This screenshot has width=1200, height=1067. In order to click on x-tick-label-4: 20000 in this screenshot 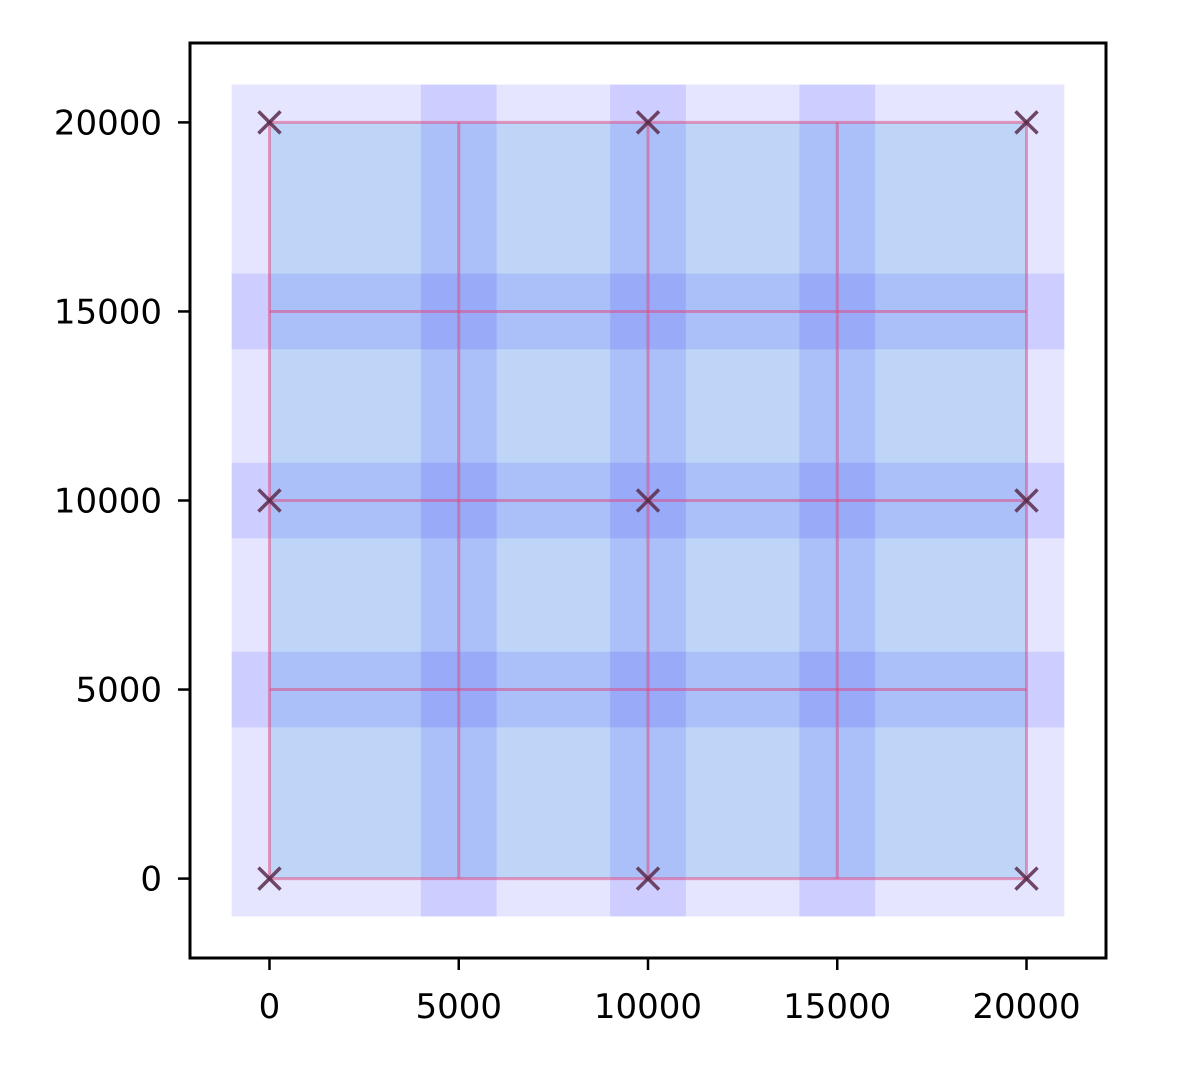, I will do `click(1026, 1007)`.